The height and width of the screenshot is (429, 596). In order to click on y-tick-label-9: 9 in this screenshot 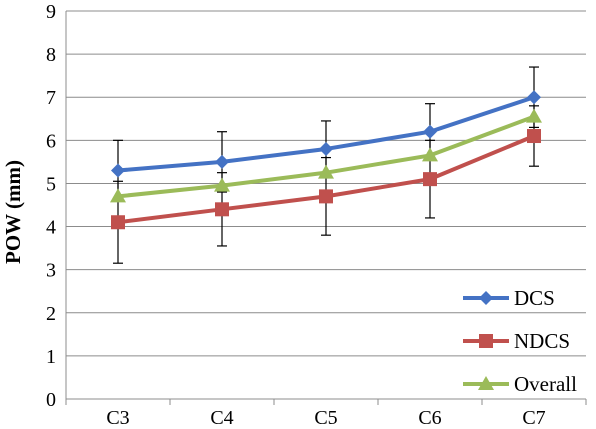, I will do `click(51, 12)`.